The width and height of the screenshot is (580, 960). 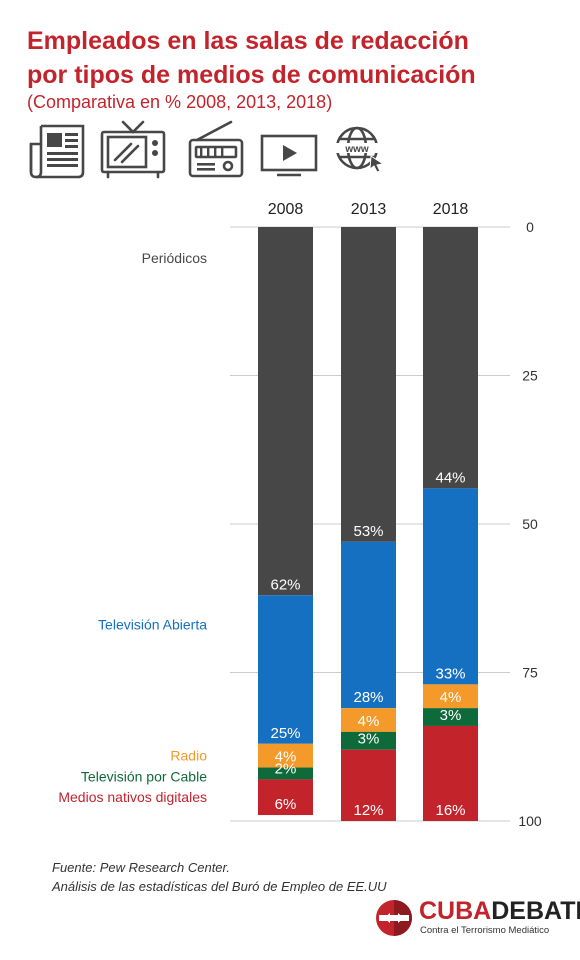 I want to click on series-label-televisión-por-cable: Televisión por Cable, so click(x=144, y=777).